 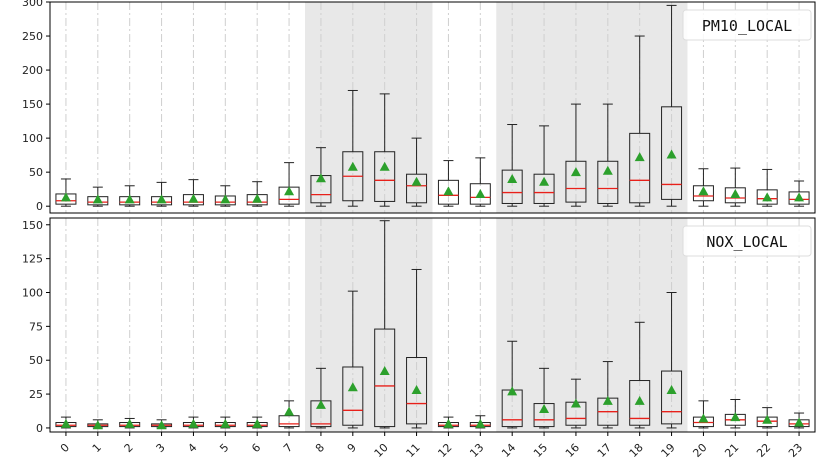 I want to click on x-tick-label: 5, so click(x=224, y=448).